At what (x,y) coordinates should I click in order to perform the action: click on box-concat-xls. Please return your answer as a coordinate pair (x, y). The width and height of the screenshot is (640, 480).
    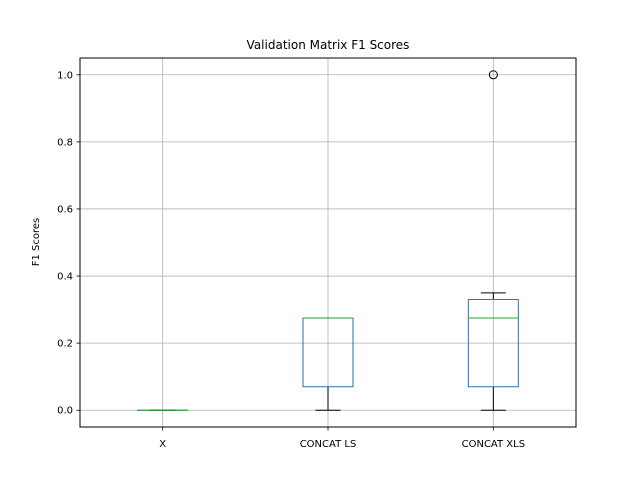
    Looking at the image, I should click on (493, 240).